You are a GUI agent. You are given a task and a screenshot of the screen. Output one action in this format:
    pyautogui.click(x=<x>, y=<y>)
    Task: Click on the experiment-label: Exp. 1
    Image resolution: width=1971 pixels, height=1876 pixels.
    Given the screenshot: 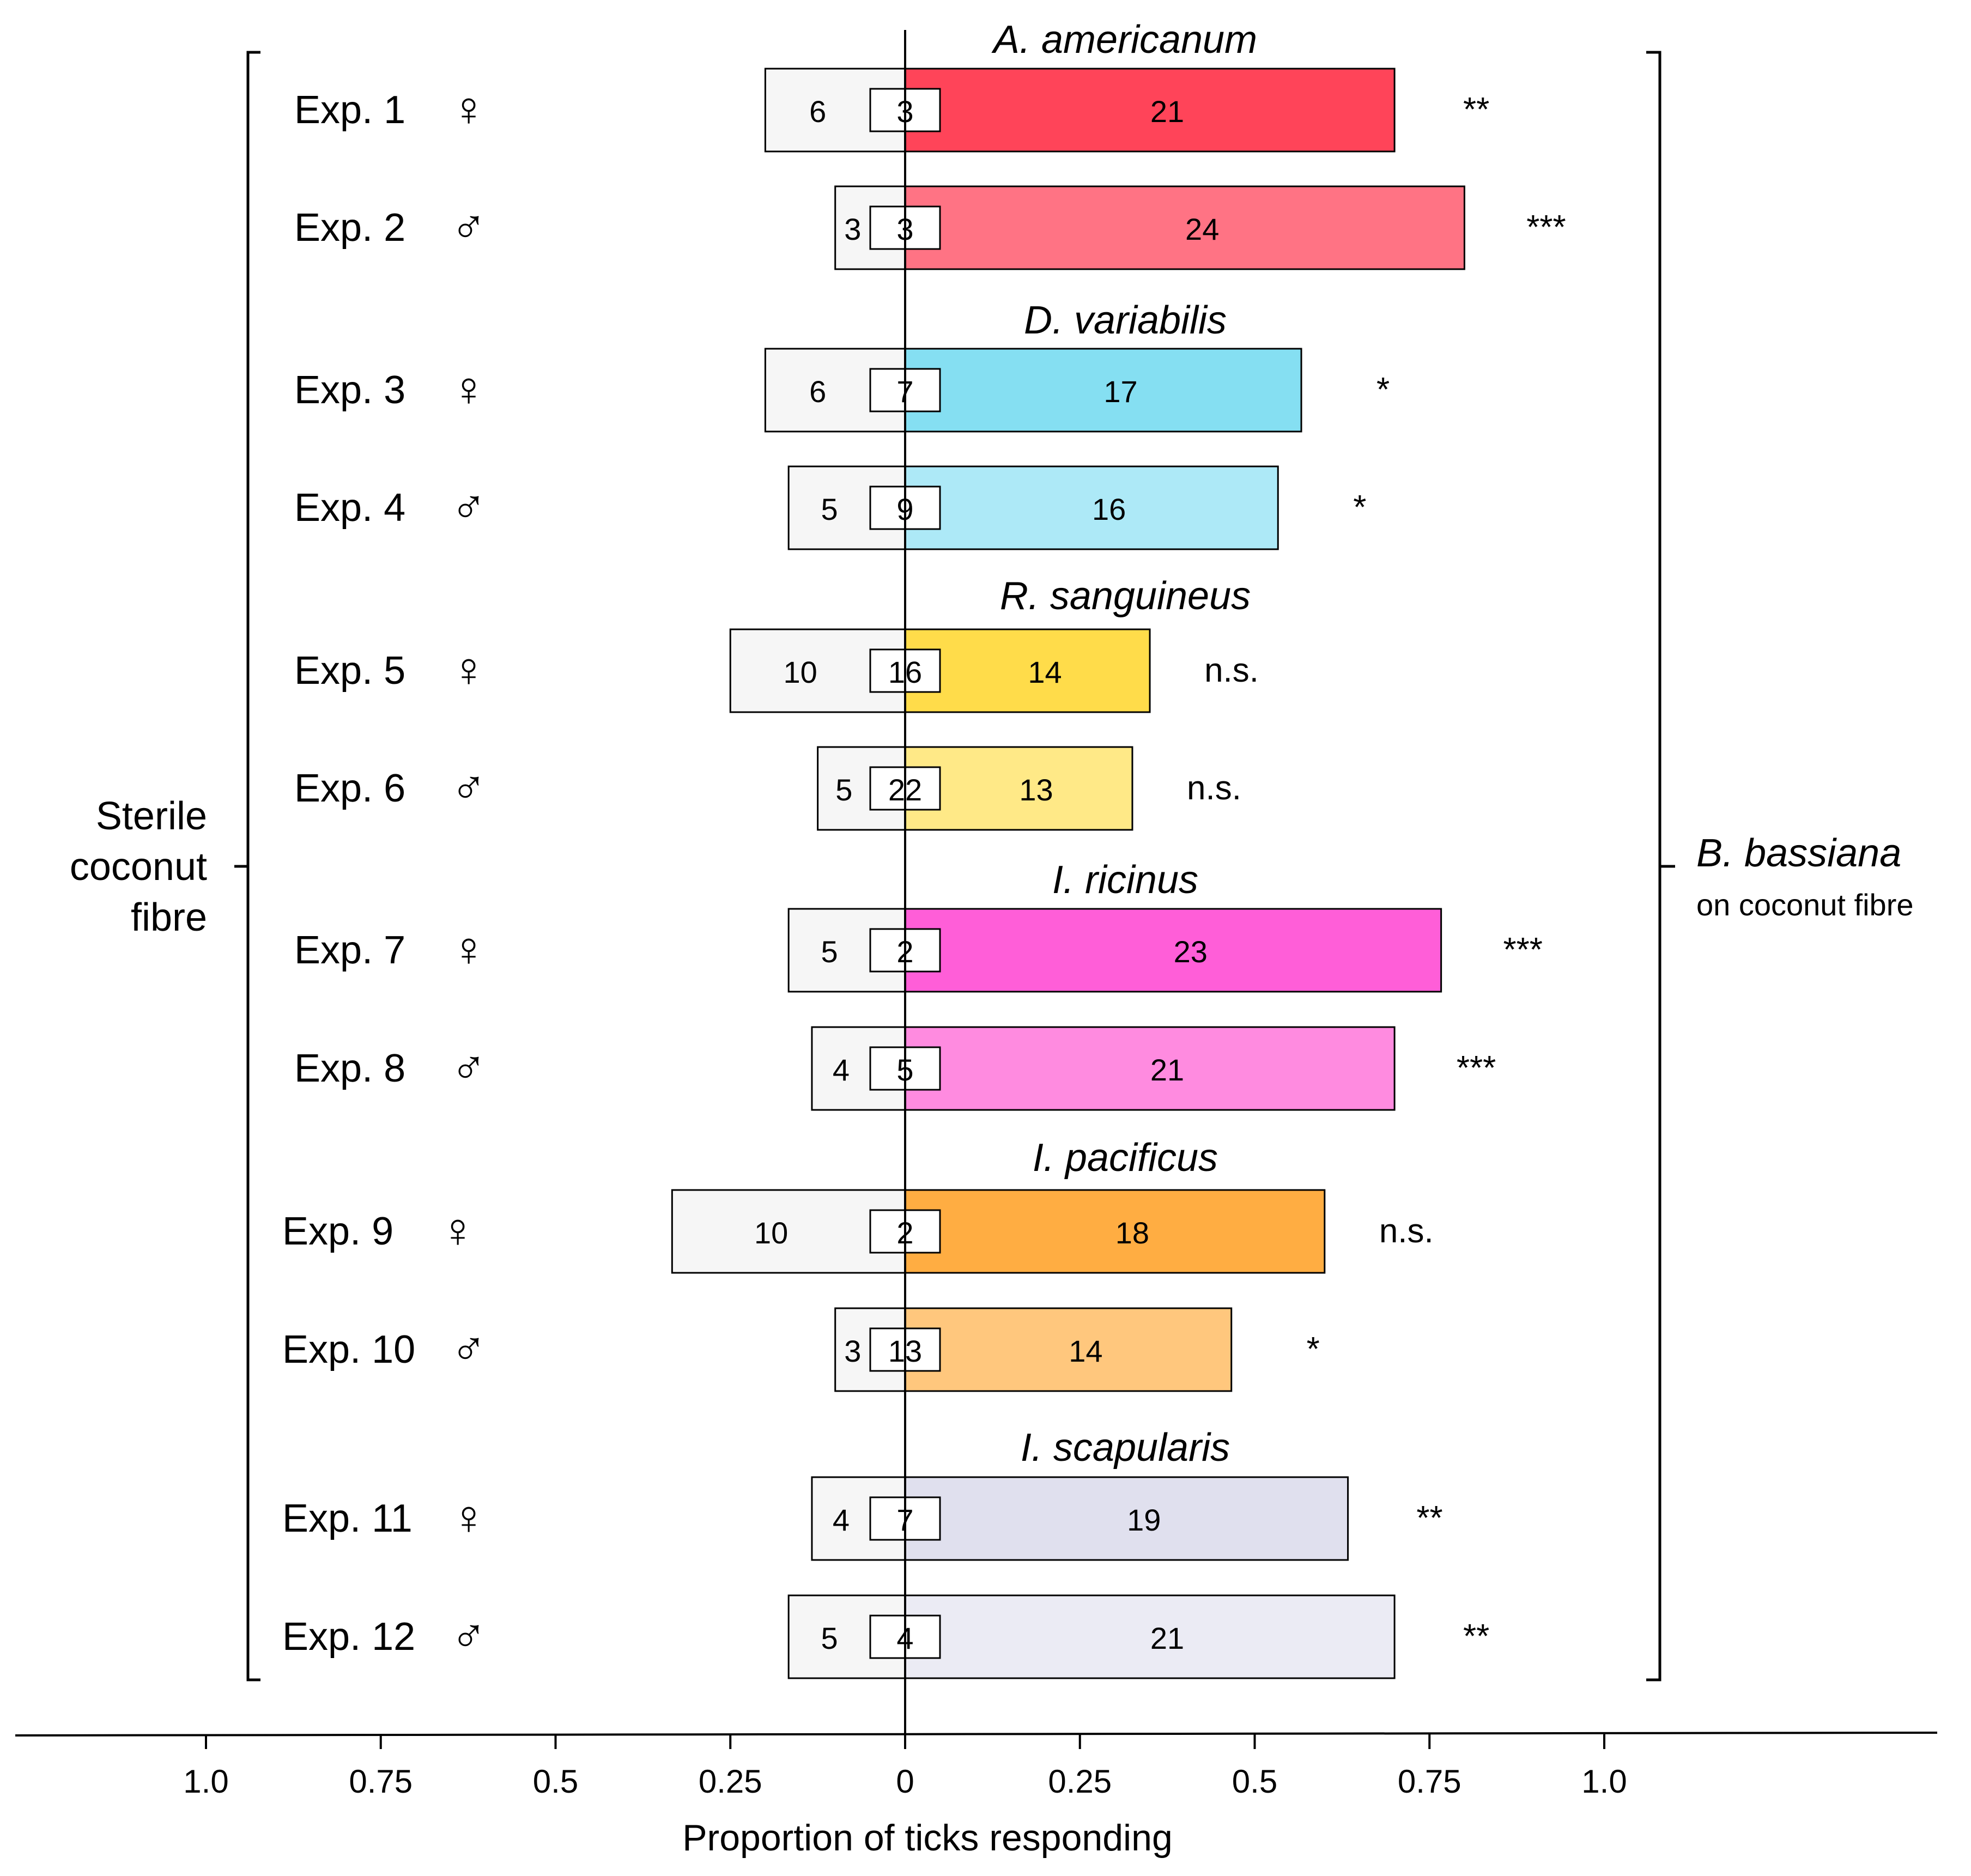 What is the action you would take?
    pyautogui.click(x=350, y=110)
    